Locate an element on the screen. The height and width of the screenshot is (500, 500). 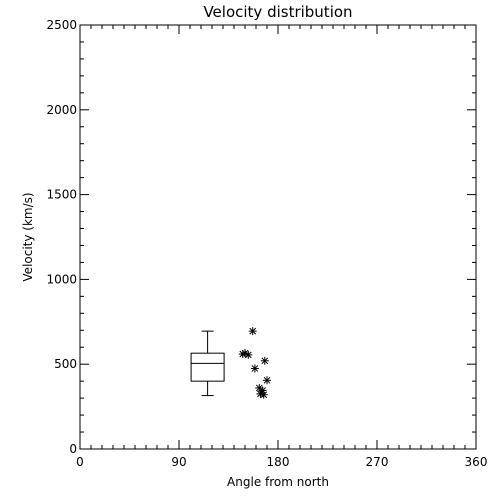
scatter-points is located at coordinates (254, 363).